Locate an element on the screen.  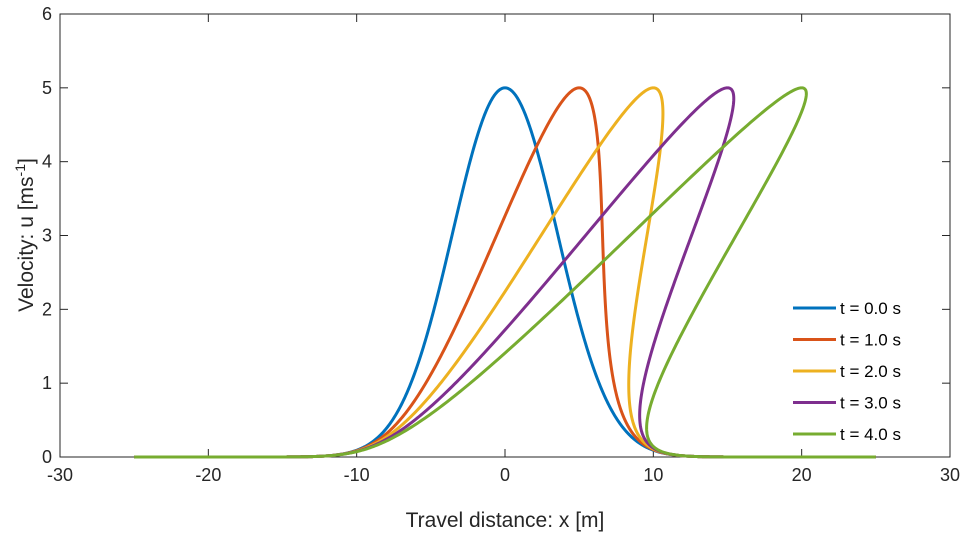
x-tick-label: -20 is located at coordinates (208, 475).